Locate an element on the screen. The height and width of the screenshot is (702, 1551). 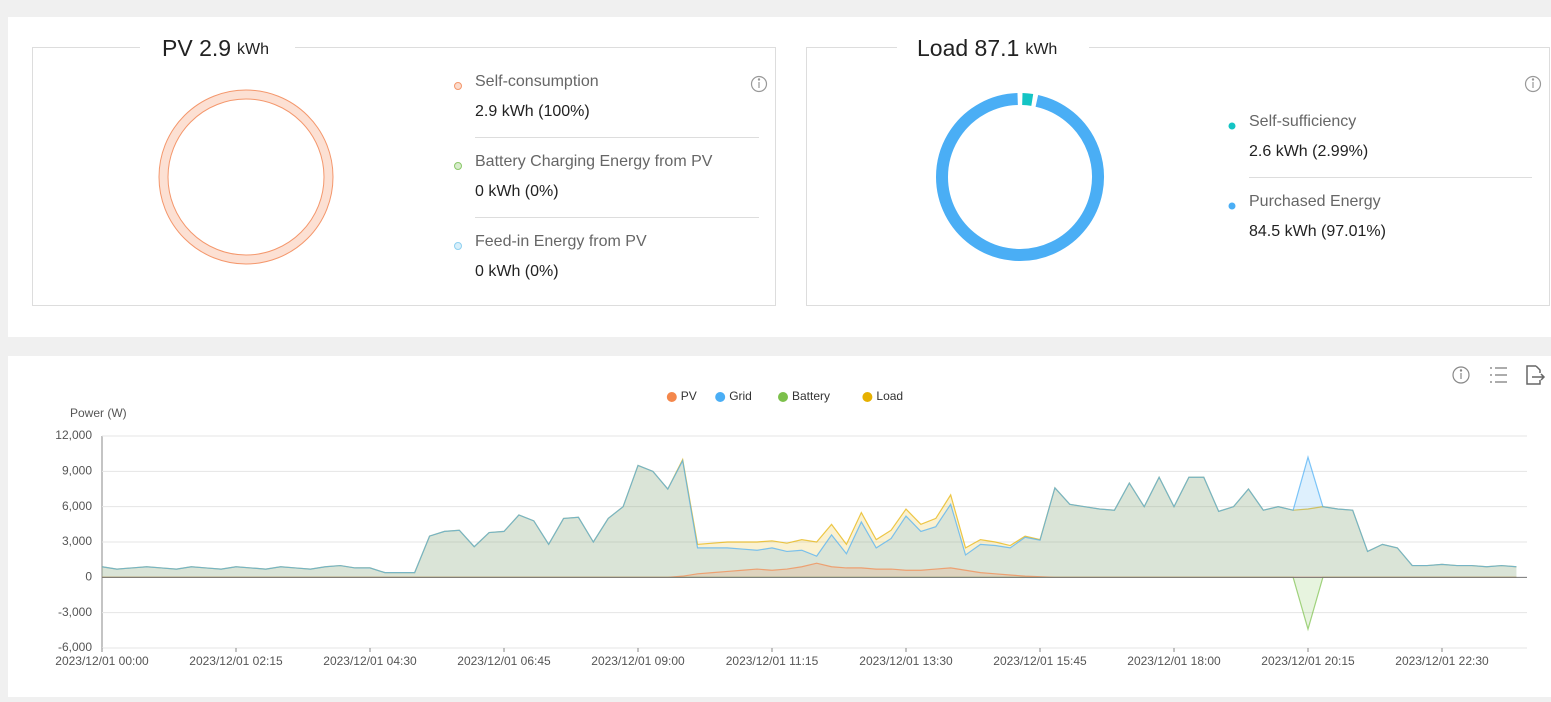
legend-label: Self-sufficiency is located at coordinates (1302, 121).